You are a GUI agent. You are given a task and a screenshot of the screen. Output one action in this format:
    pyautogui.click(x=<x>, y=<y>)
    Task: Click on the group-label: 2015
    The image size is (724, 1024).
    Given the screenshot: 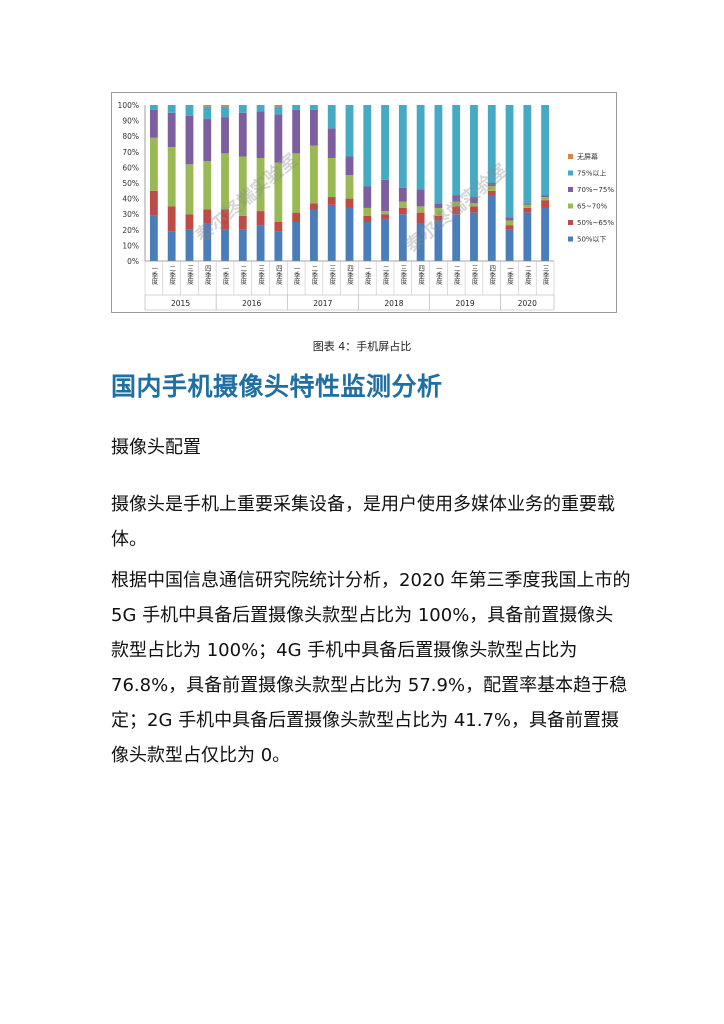 What is the action you would take?
    pyautogui.click(x=180, y=303)
    